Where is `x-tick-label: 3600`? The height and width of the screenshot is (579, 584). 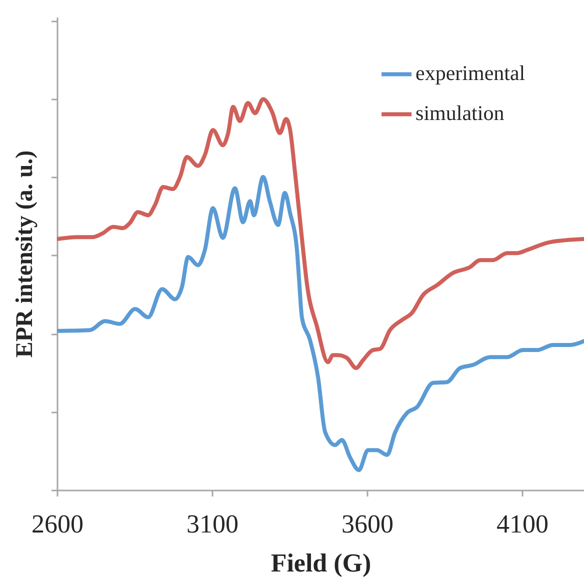 x-tick-label: 3600 is located at coordinates (368, 524).